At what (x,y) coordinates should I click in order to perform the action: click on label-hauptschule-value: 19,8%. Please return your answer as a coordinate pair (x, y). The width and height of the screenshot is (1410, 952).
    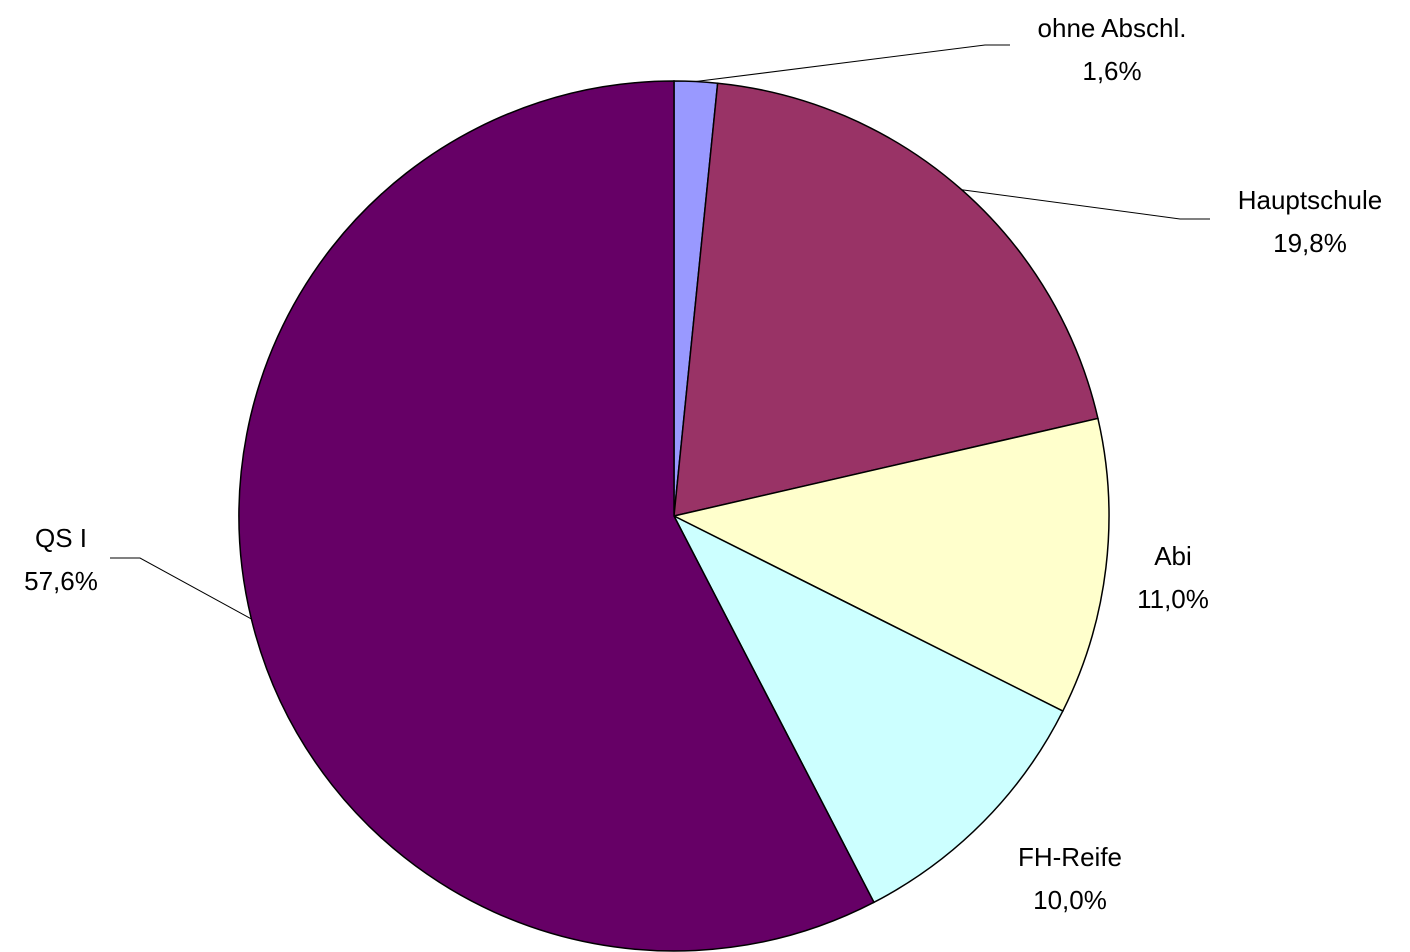
    Looking at the image, I should click on (1310, 243).